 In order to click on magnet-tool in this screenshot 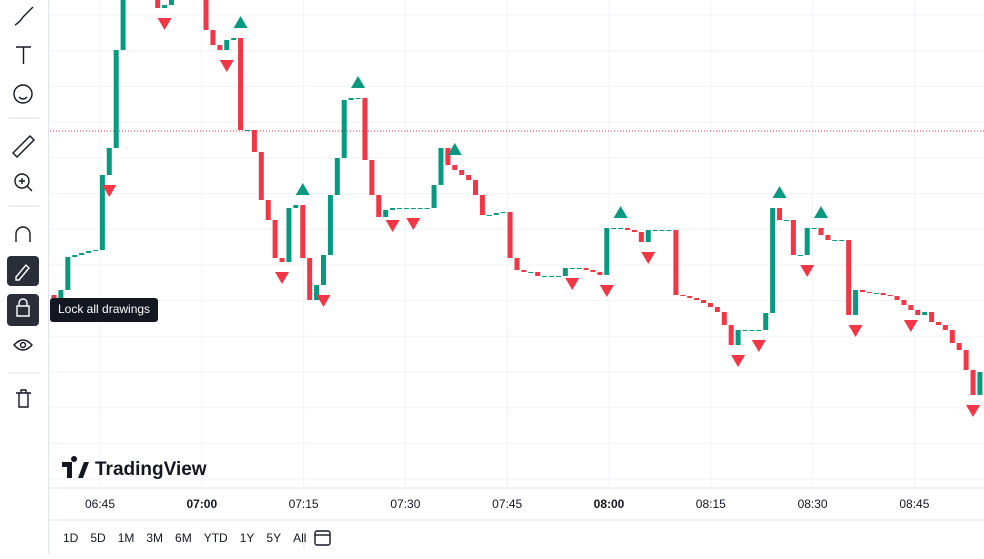, I will do `click(23, 234)`.